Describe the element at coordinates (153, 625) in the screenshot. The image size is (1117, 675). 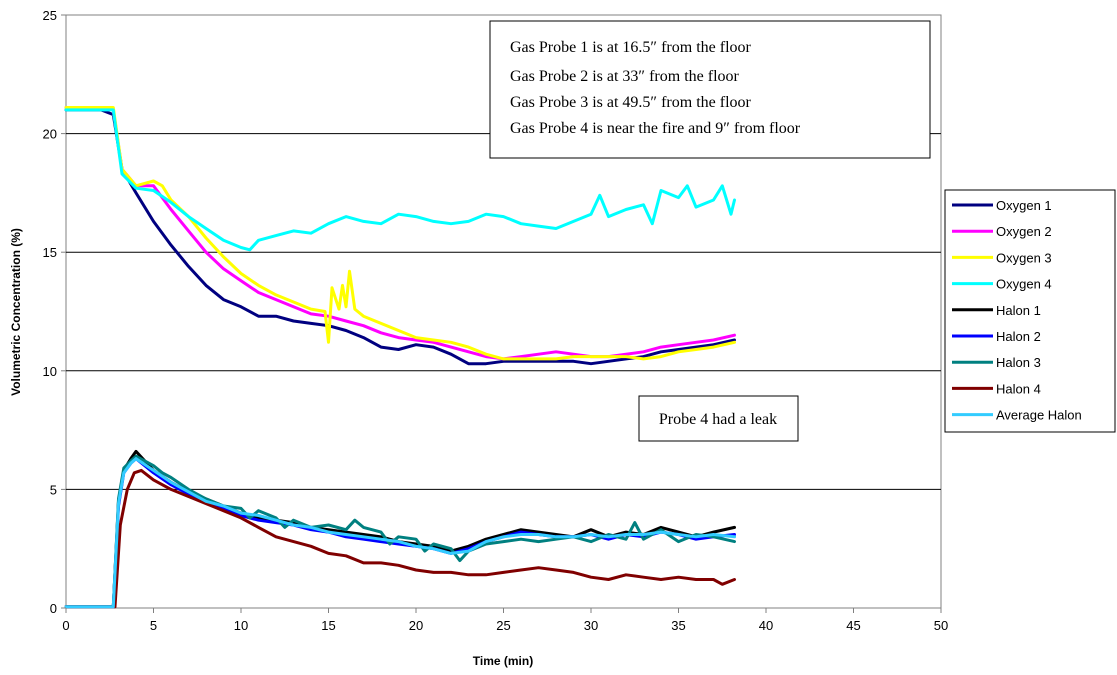
I see `x-tick-label: 5` at that location.